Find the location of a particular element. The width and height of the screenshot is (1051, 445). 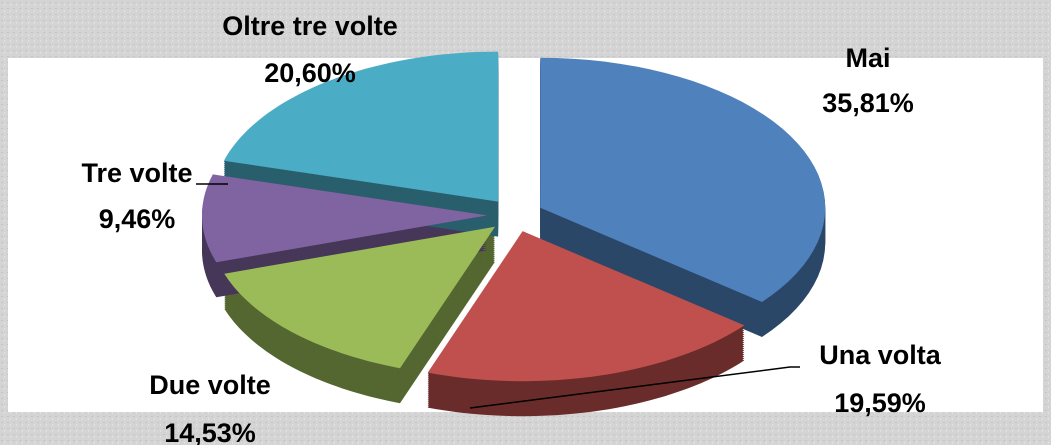

category-label: Due volte is located at coordinates (210, 385).